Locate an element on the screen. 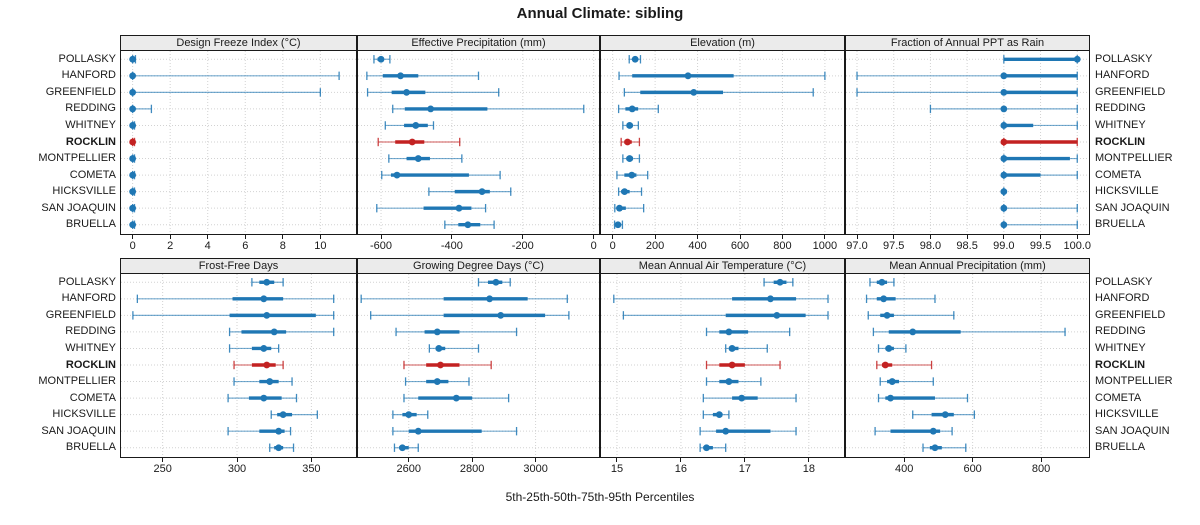 The height and width of the screenshot is (525, 1200). axis-tick-label: 3000 is located at coordinates (535, 469).